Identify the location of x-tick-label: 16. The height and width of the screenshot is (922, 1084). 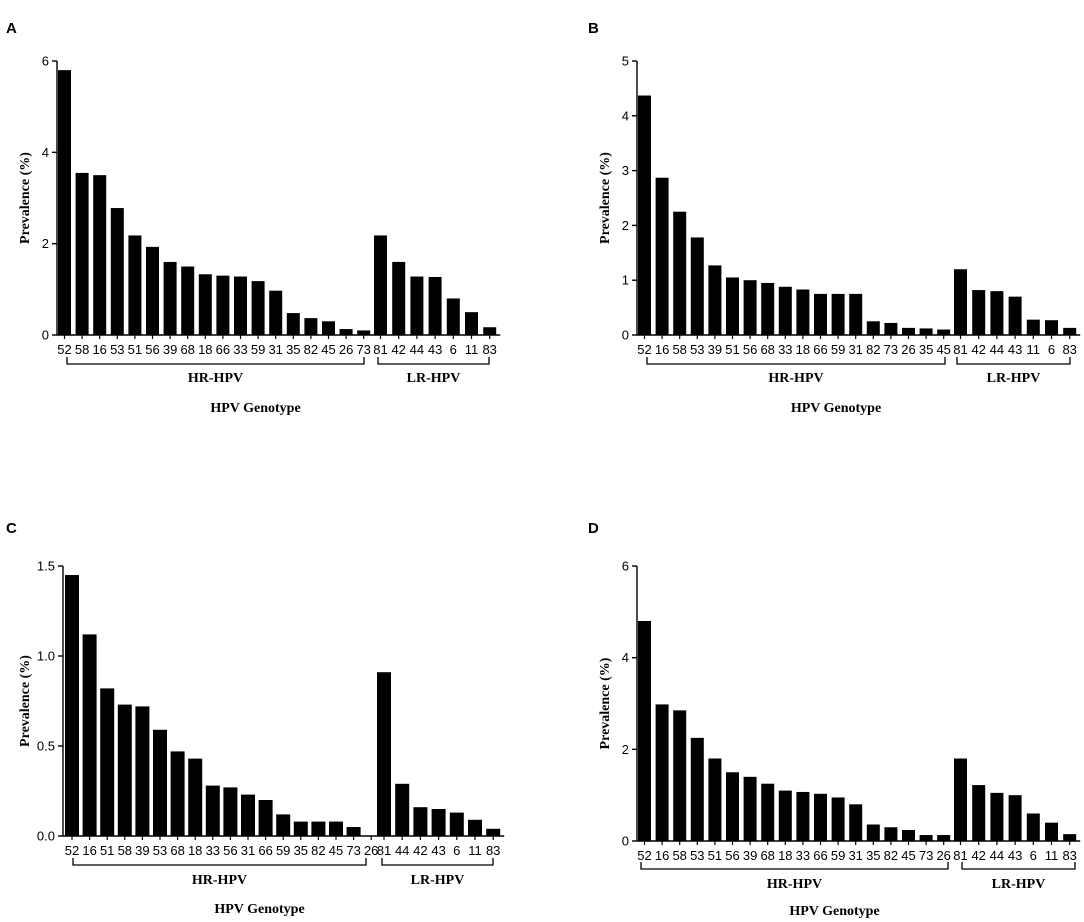
(89, 850).